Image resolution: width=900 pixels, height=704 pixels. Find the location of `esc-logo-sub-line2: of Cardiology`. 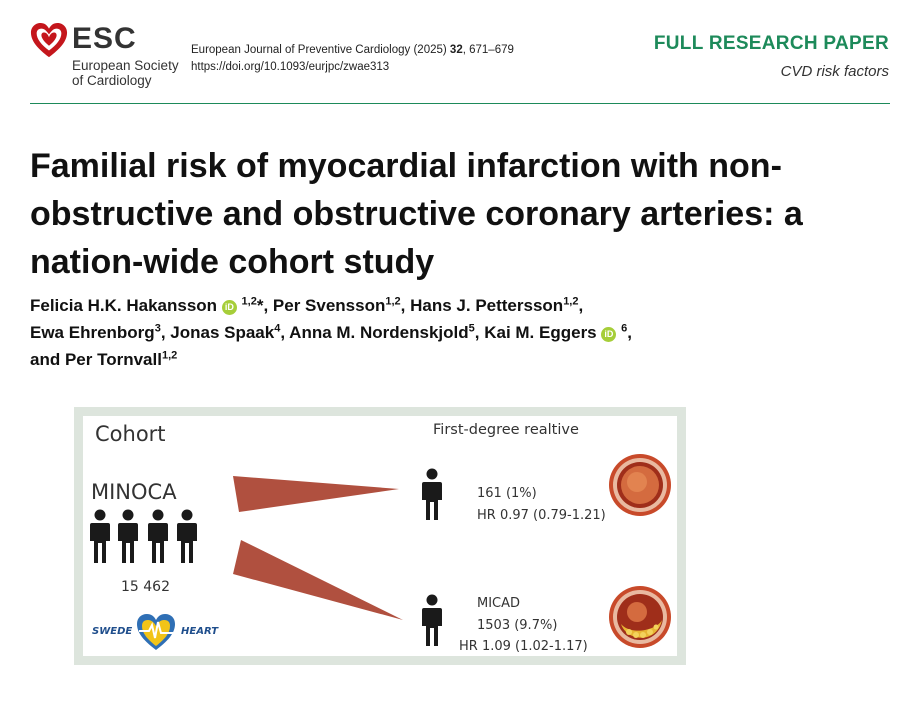

esc-logo-sub-line2: of Cardiology is located at coordinates (112, 80).